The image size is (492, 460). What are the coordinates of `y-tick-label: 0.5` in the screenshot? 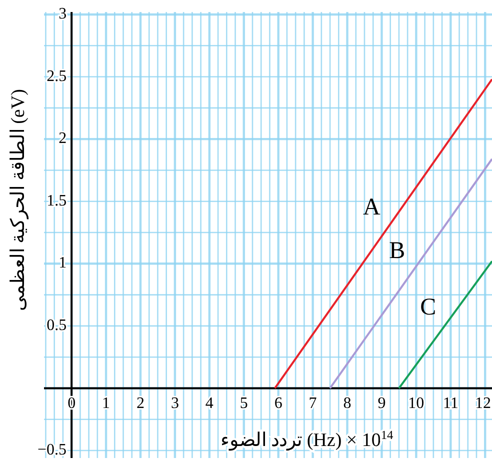 It's located at (56, 325).